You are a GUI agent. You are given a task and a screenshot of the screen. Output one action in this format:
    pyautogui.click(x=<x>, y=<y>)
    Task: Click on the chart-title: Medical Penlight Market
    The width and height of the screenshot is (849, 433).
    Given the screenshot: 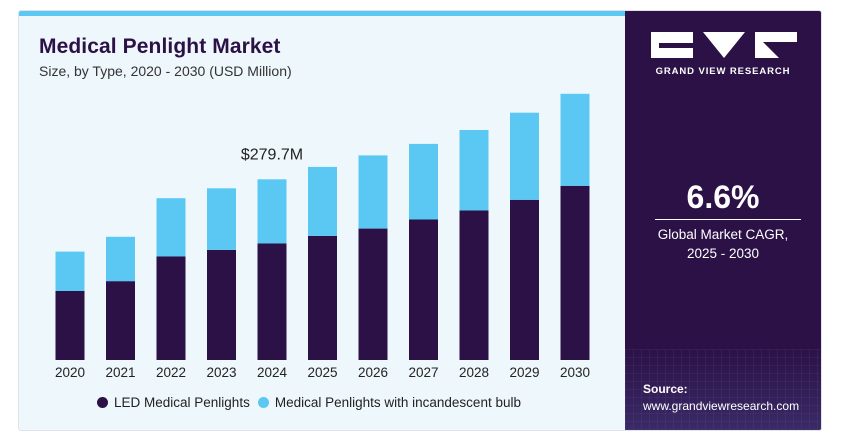 What is the action you would take?
    pyautogui.click(x=160, y=46)
    